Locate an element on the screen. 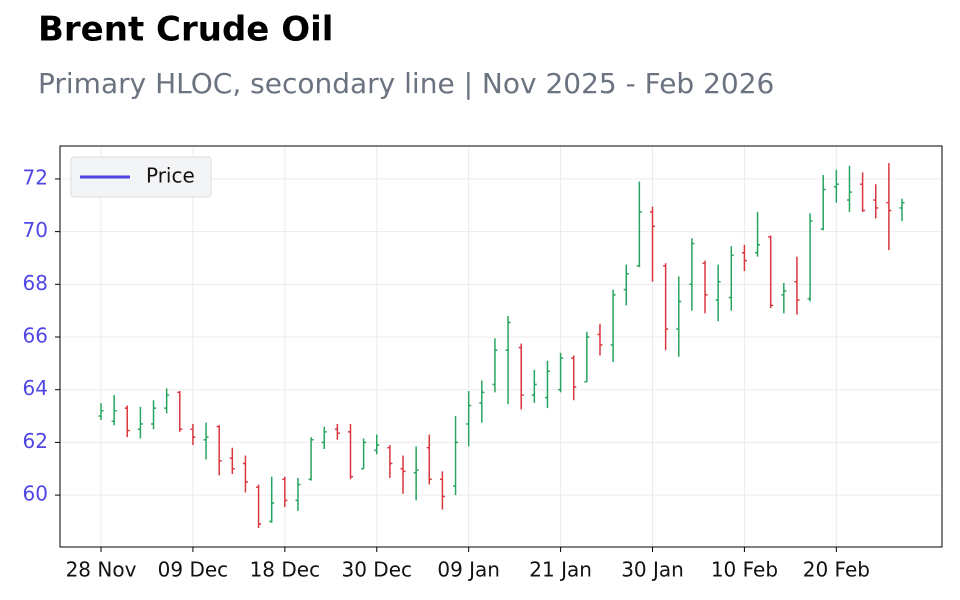 Image resolution: width=960 pixels, height=600 pixels. y-tick-label: 64 is located at coordinates (35, 388).